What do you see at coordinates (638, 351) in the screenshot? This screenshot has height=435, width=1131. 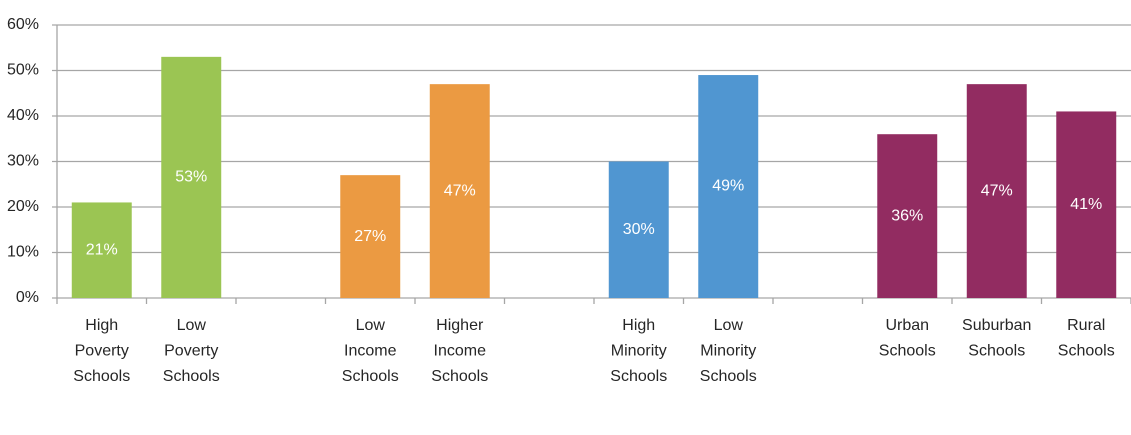 I see `x-tick-label: High Minority Schools` at bounding box center [638, 351].